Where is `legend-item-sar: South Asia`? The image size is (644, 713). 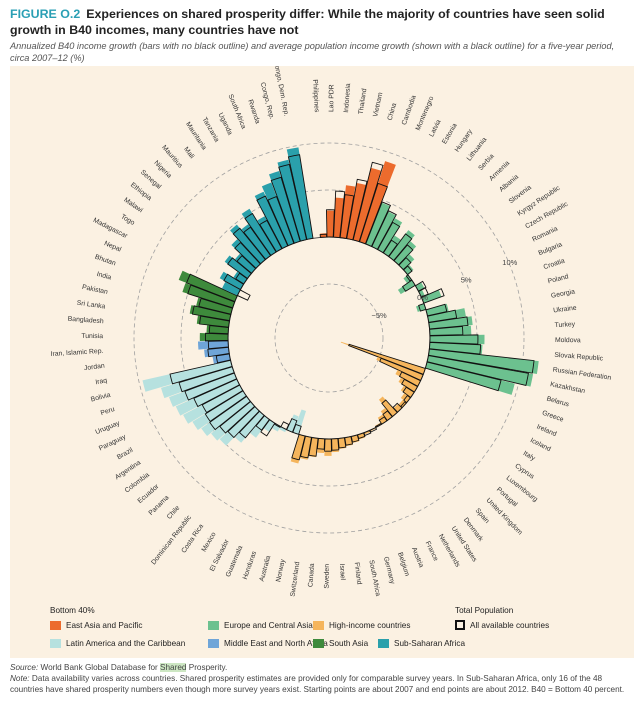
legend-item-sar: South Asia is located at coordinates (340, 643).